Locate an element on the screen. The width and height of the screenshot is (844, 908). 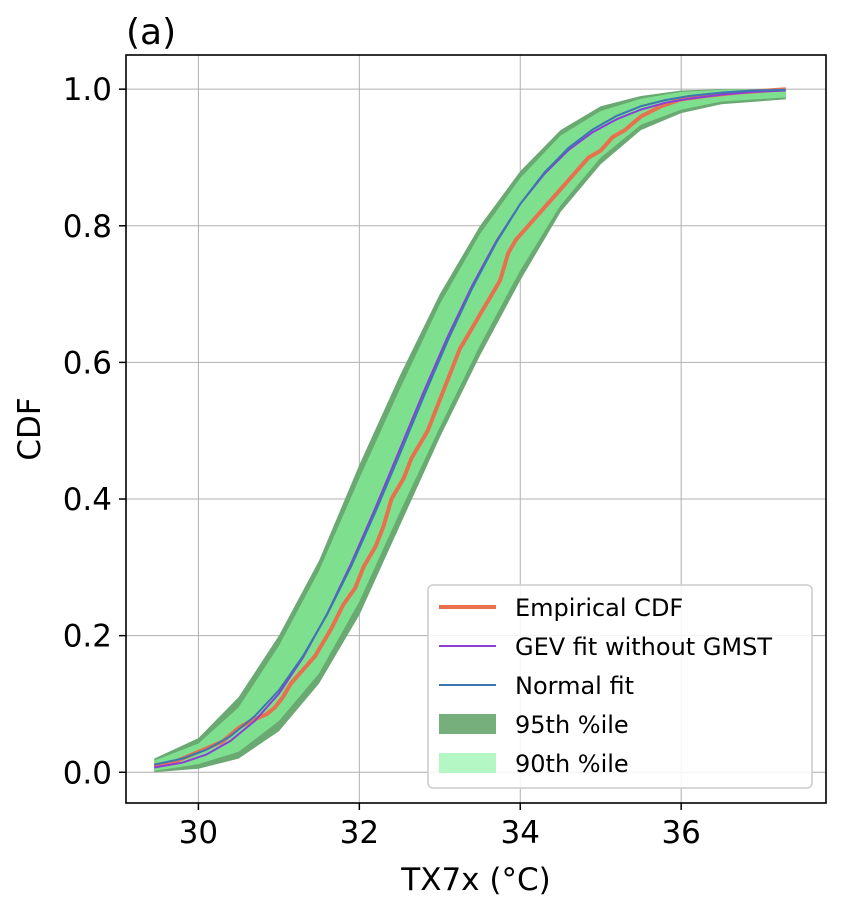
y-tick-label-2: 0.4 is located at coordinates (87, 500).